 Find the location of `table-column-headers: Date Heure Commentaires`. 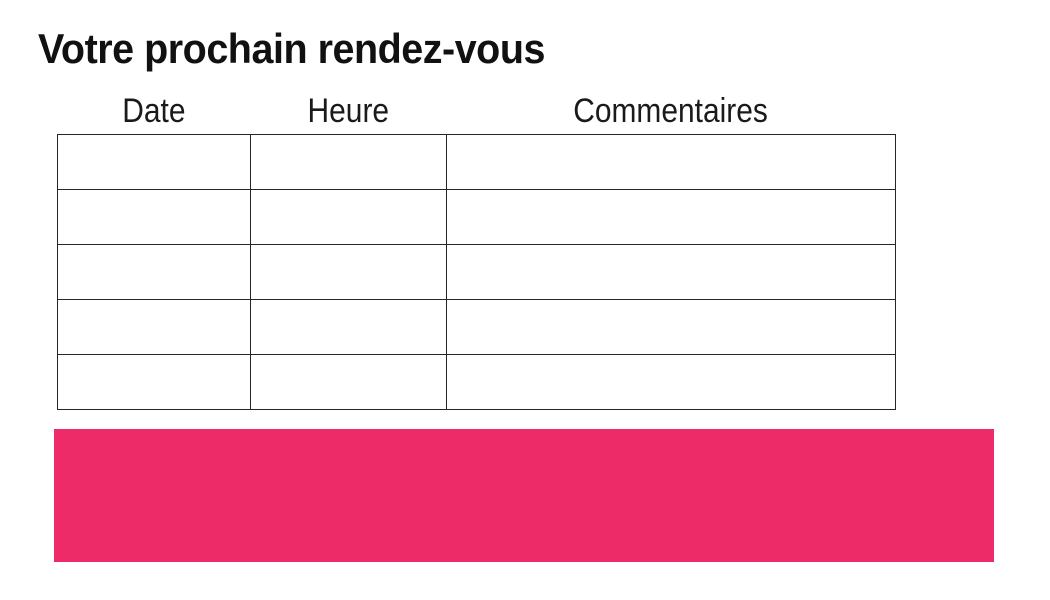

table-column-headers: Date Heure Commentaires is located at coordinates (476, 114).